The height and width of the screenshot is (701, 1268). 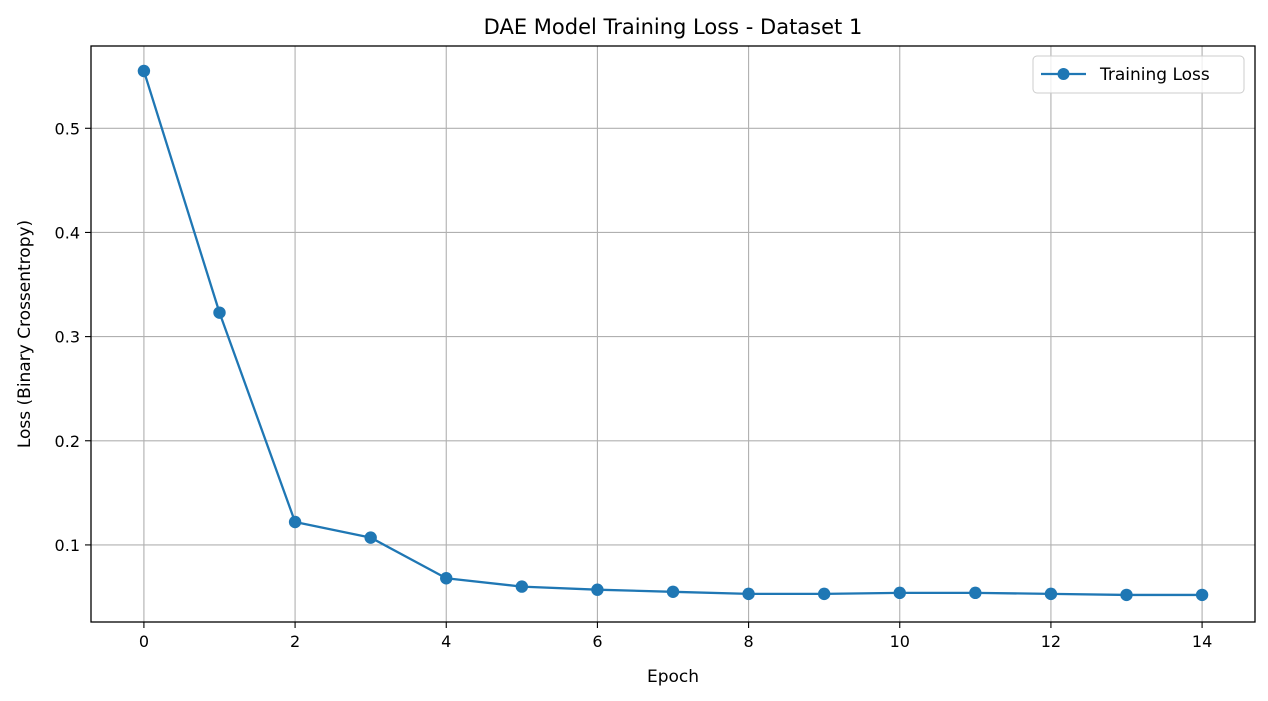 I want to click on y-tick-label: 0.1, so click(x=67, y=545).